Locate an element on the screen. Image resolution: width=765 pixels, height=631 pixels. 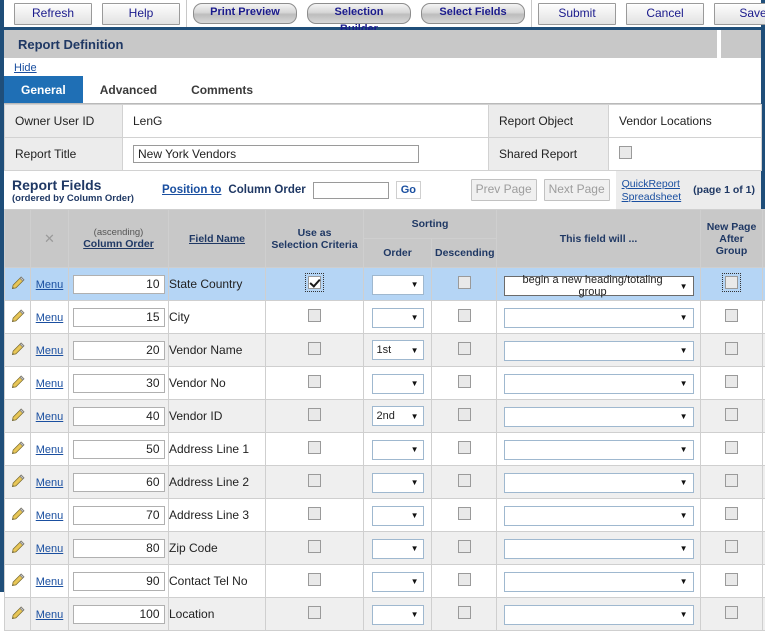
help-button: Help is located at coordinates (141, 14).